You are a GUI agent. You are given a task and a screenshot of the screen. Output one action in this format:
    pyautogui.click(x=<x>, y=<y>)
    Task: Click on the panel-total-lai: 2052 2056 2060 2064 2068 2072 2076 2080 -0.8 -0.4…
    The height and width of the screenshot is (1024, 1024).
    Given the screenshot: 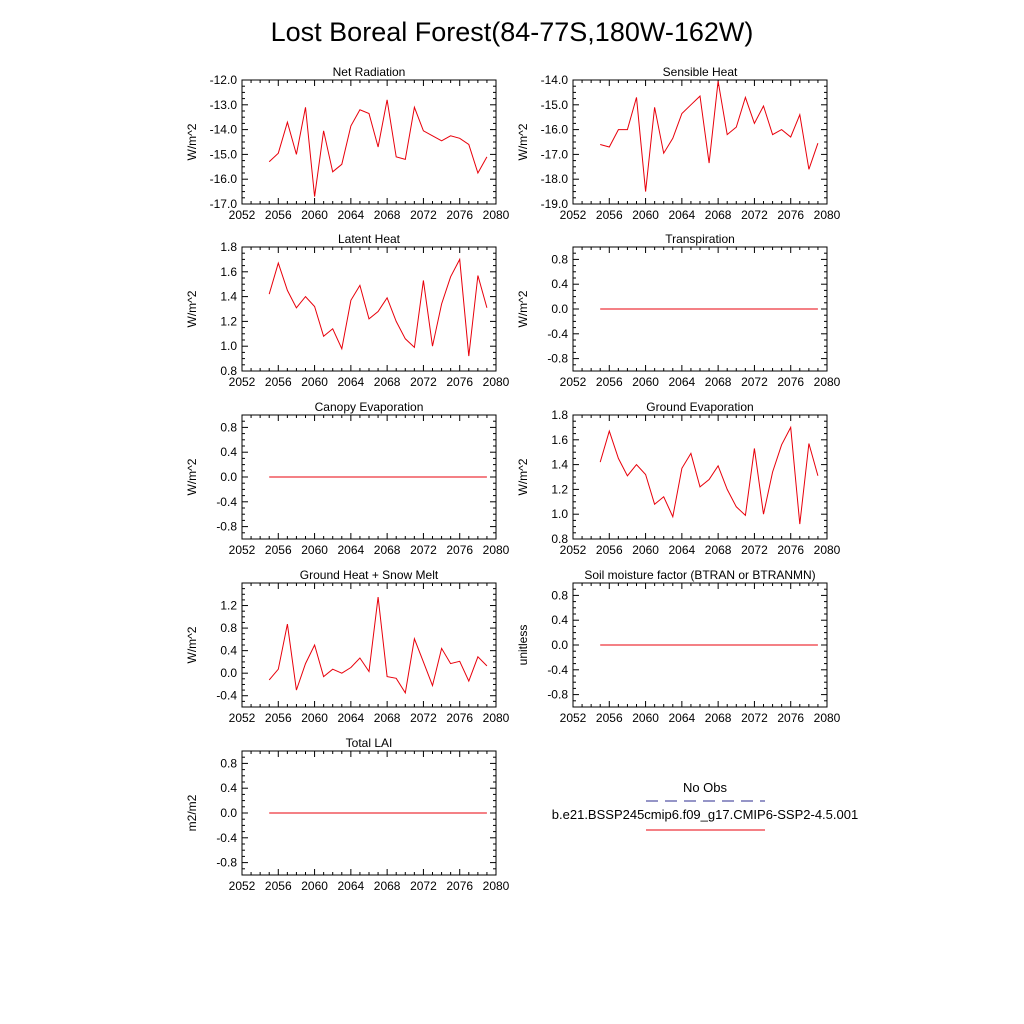 What is the action you would take?
    pyautogui.click(x=347, y=814)
    